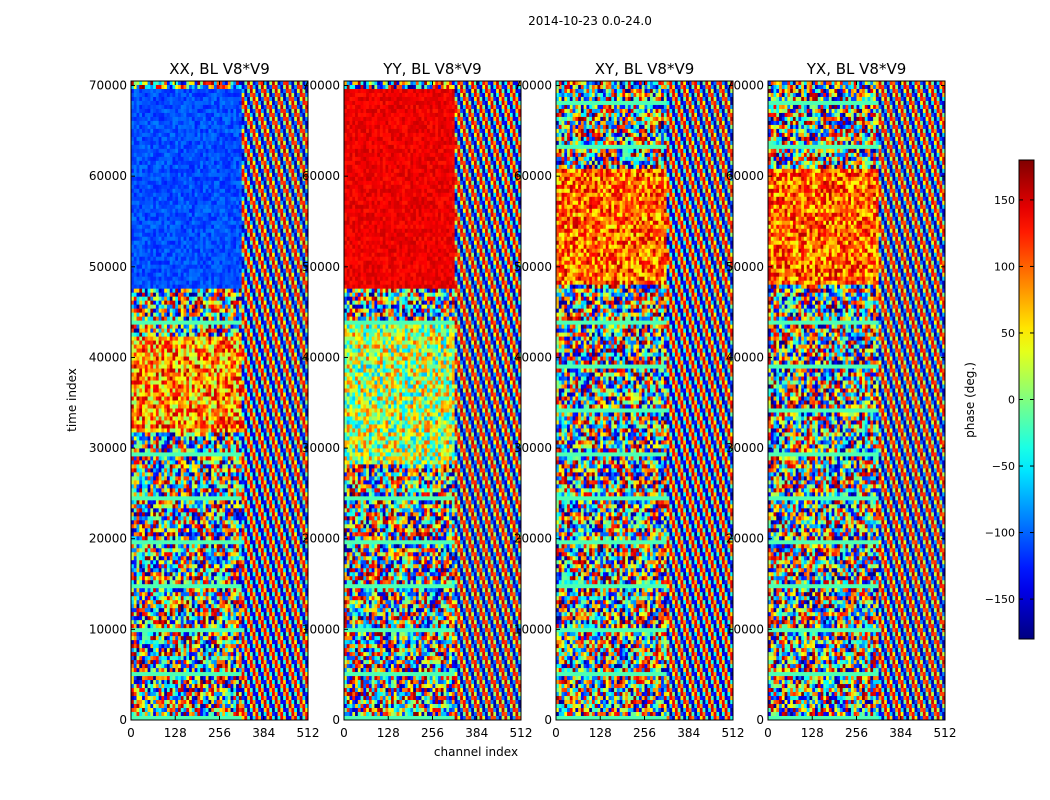 This screenshot has height=800, width=1050. Describe the element at coordinates (1004, 200) in the screenshot. I see `colorbar-tick-label: 150` at that location.